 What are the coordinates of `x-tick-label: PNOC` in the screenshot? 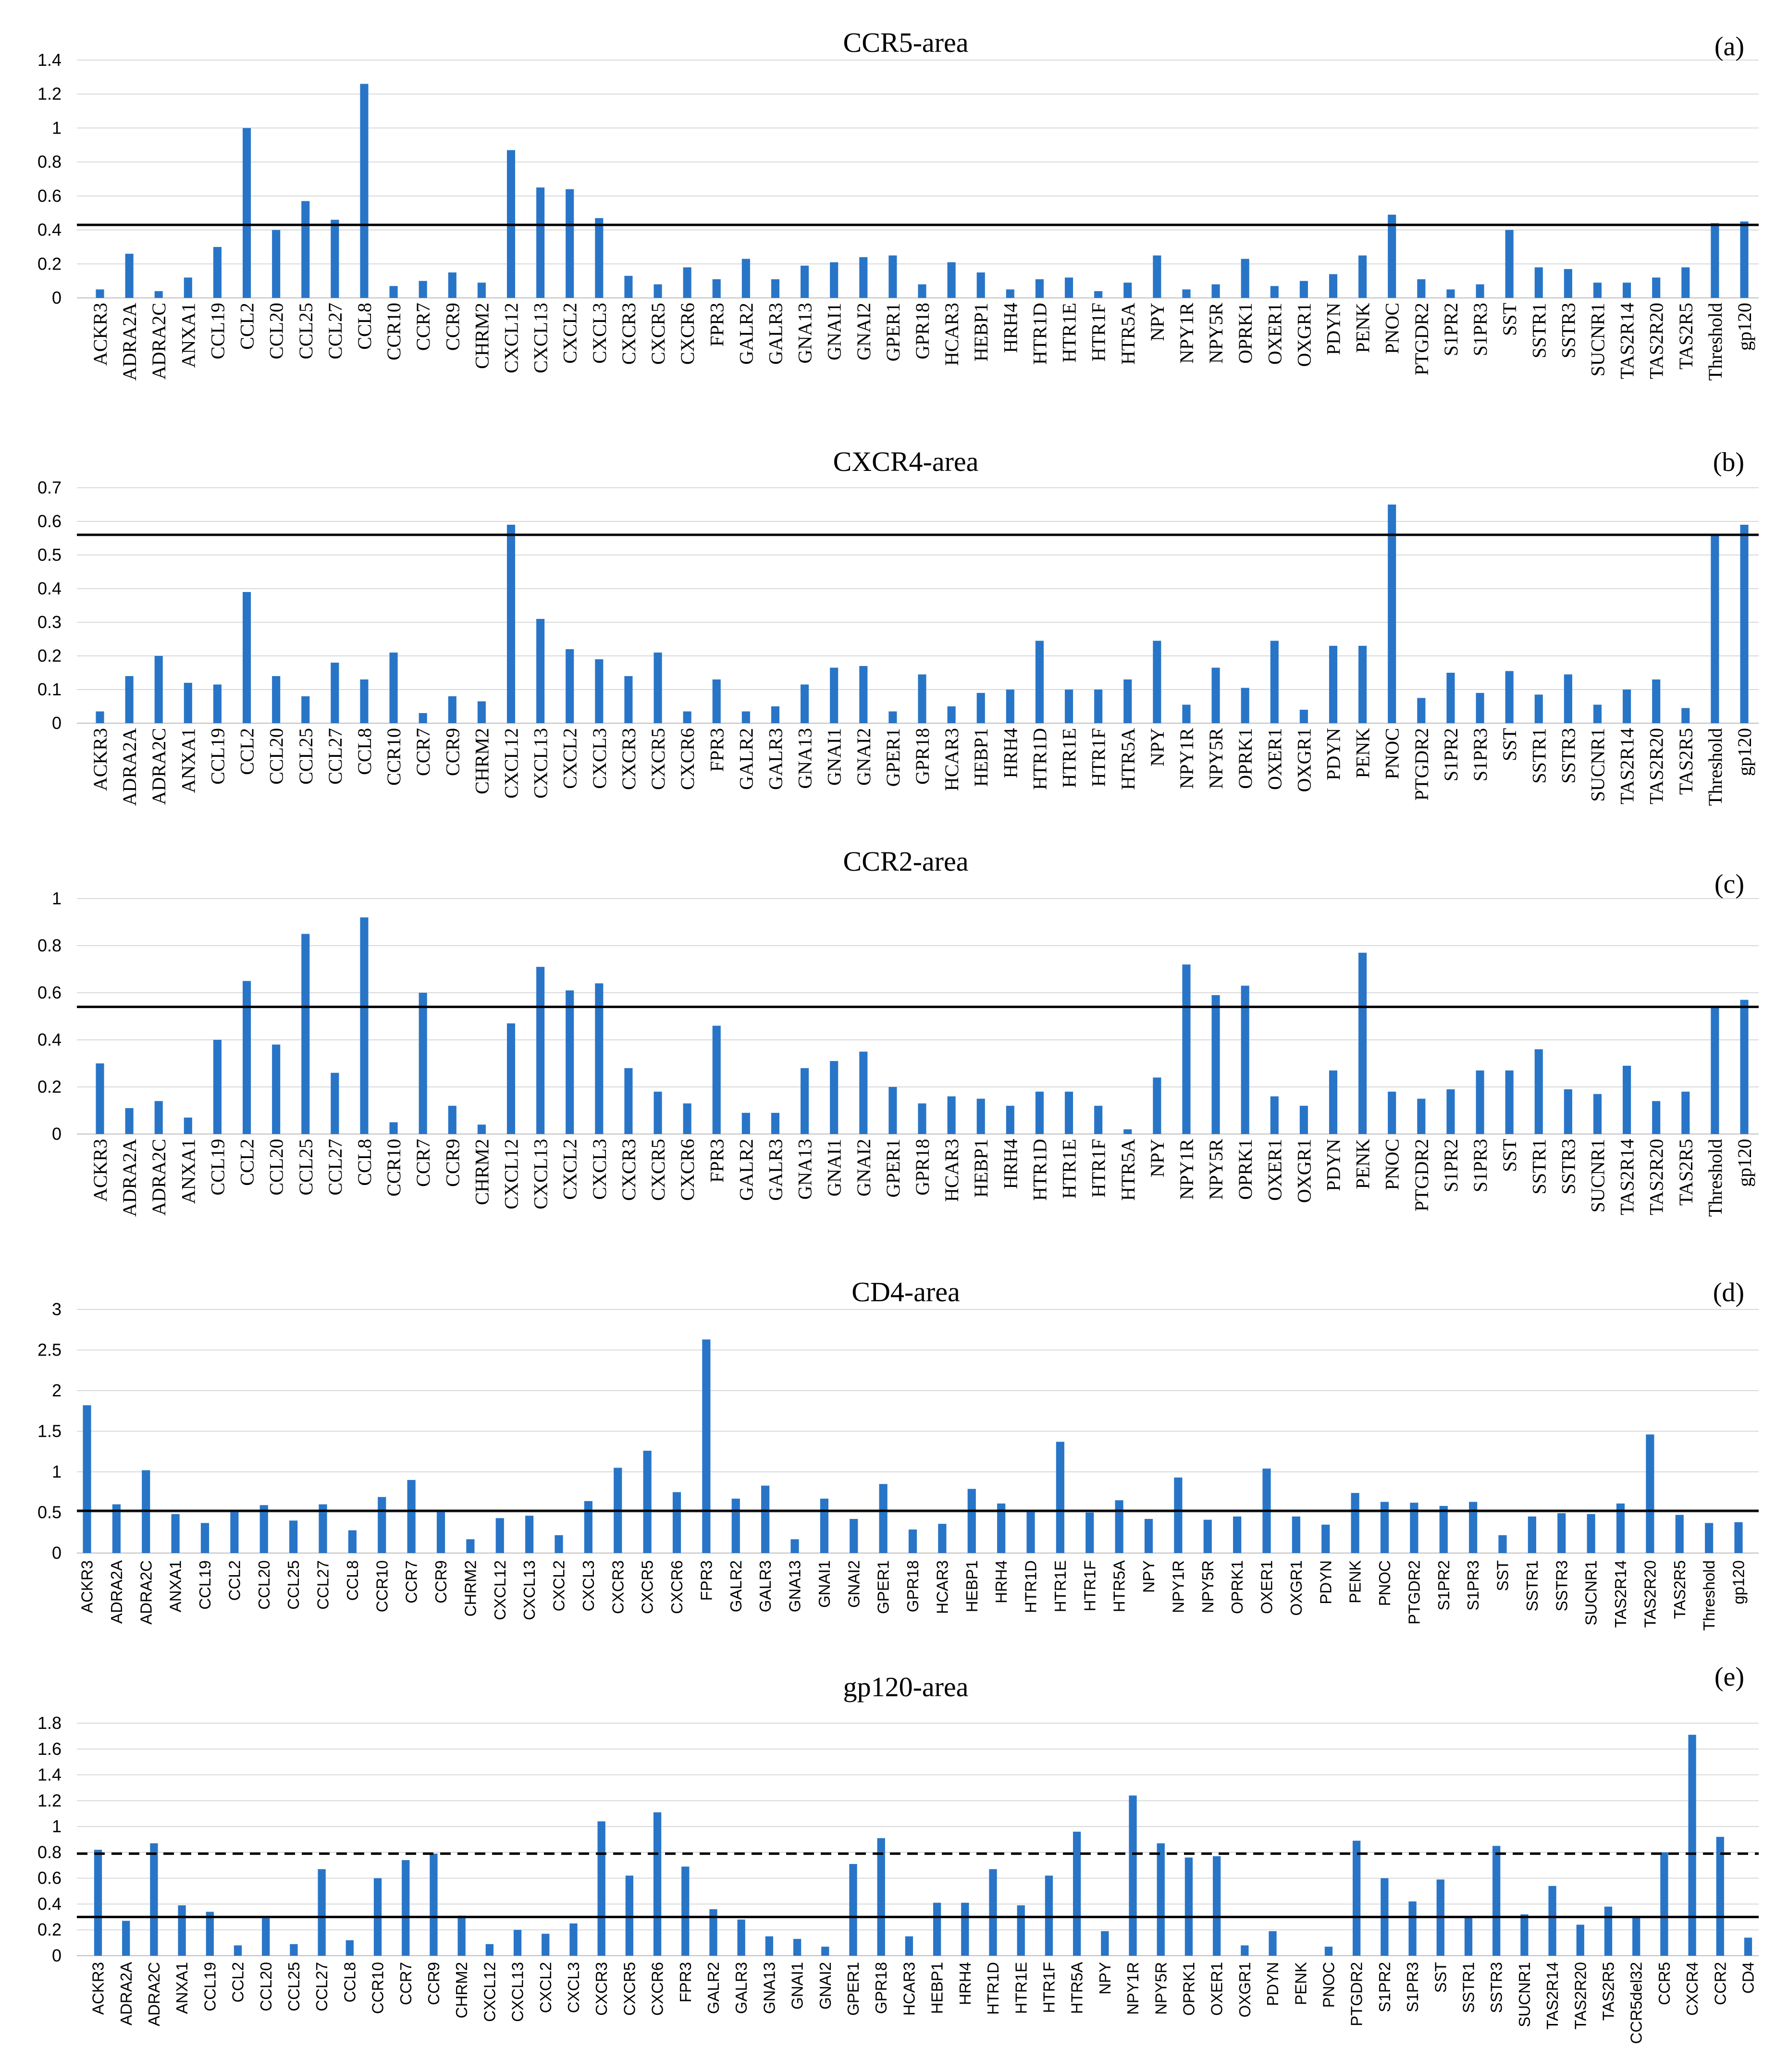 It's located at (1392, 1165).